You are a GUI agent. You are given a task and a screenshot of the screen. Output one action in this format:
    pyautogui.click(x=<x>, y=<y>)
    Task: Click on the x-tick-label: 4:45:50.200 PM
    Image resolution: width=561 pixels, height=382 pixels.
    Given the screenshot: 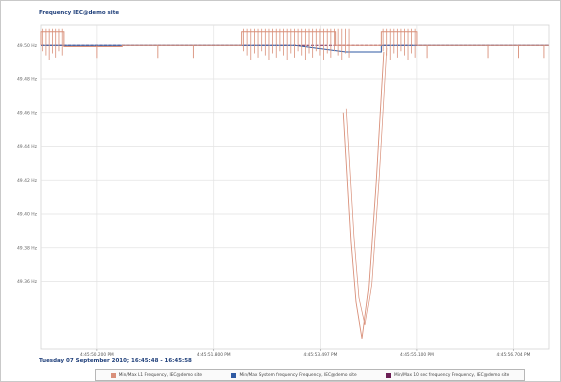 What is the action you would take?
    pyautogui.click(x=97, y=355)
    